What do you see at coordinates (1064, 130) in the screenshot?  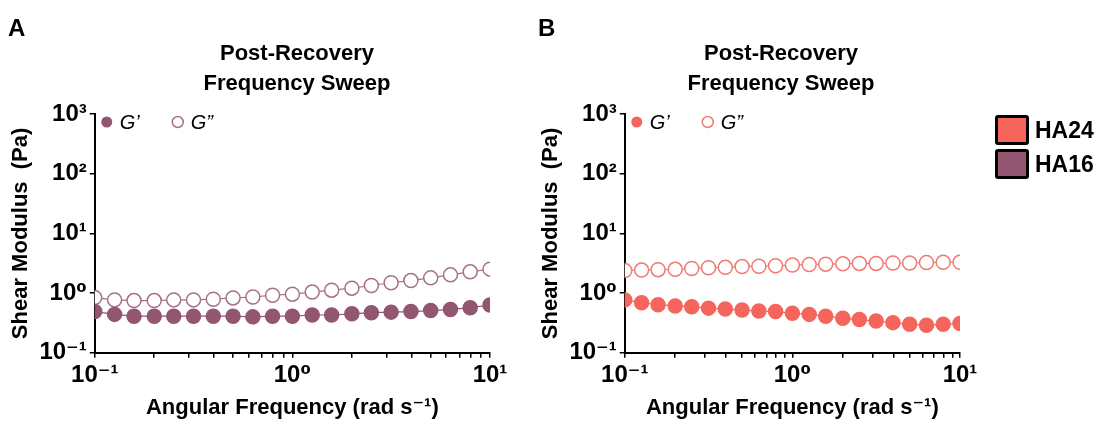 I see `text: HA24` at bounding box center [1064, 130].